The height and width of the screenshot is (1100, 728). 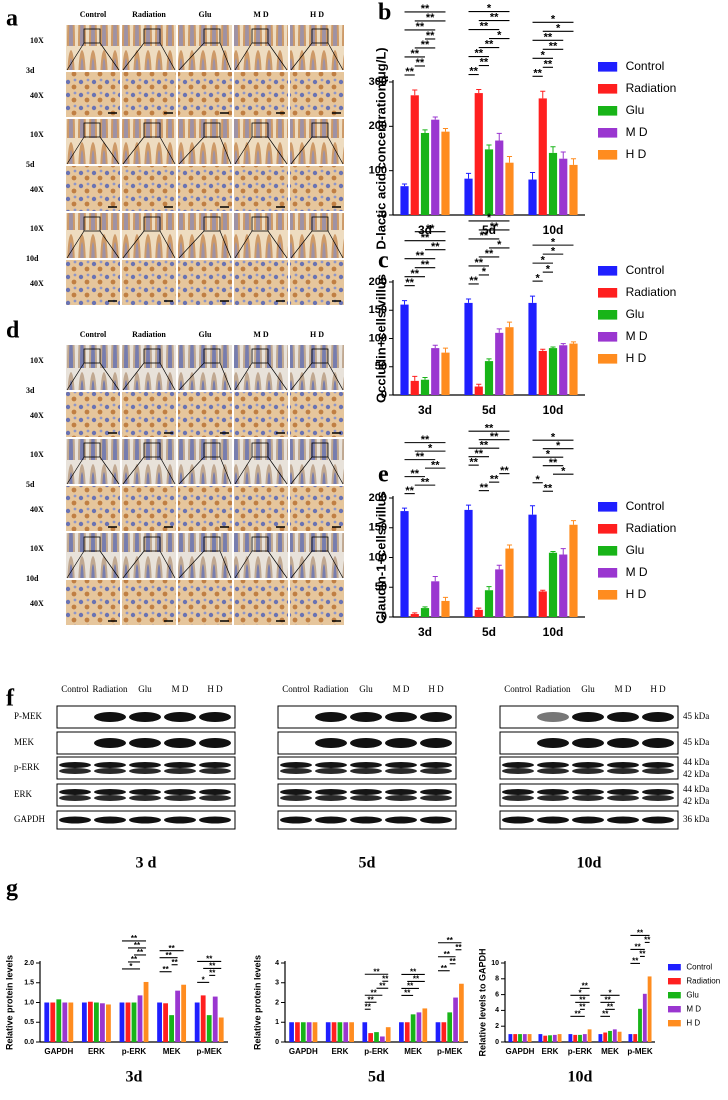 What do you see at coordinates (450, 1051) in the screenshot?
I see `x-tick-label: p-MEK` at bounding box center [450, 1051].